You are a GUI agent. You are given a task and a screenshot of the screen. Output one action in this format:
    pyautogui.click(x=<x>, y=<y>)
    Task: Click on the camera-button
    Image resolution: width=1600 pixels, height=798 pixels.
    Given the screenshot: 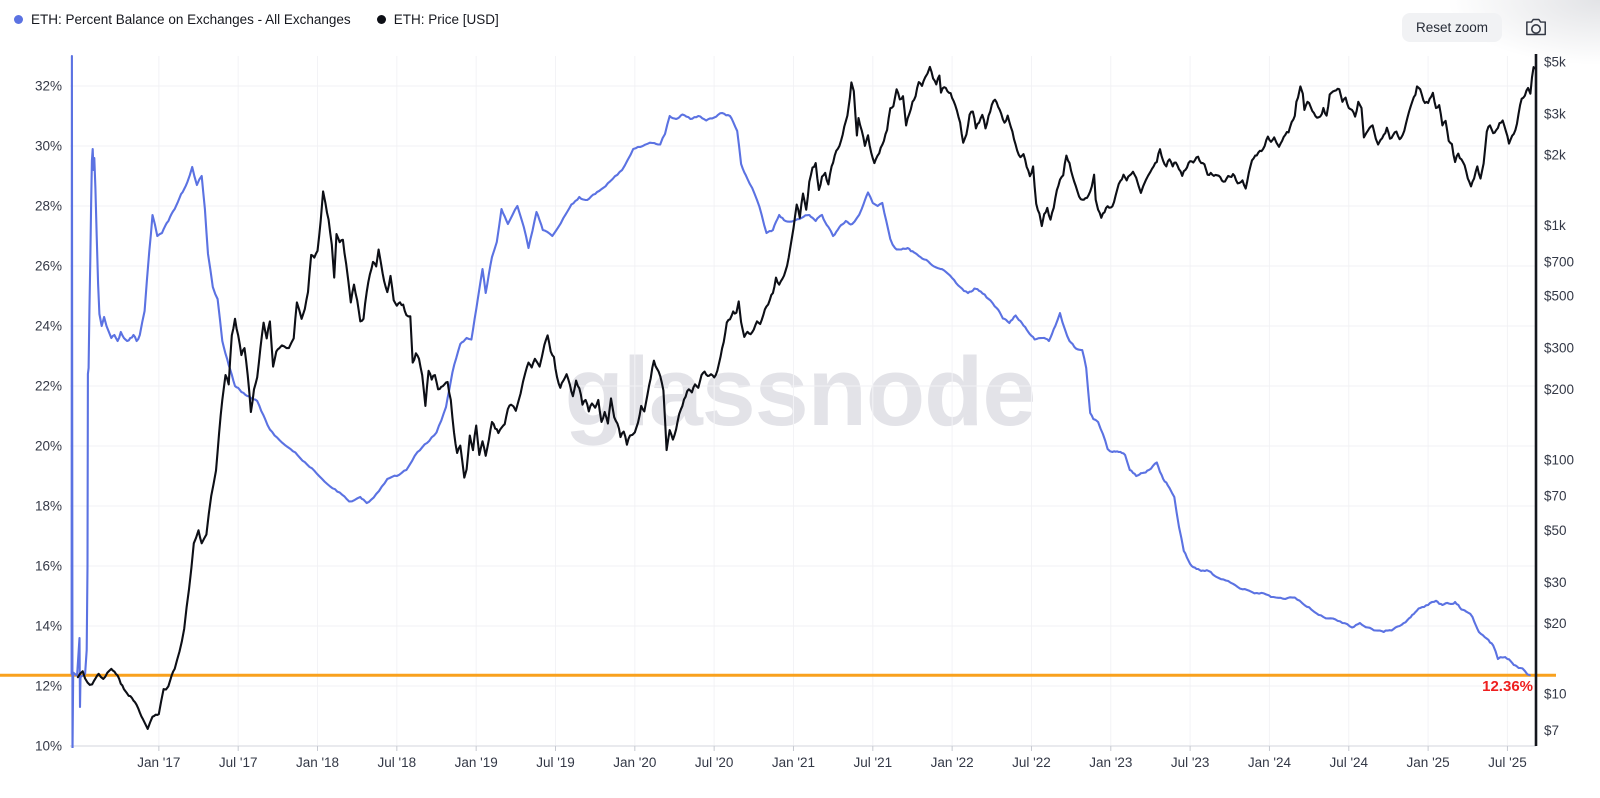 What is the action you would take?
    pyautogui.click(x=1536, y=28)
    